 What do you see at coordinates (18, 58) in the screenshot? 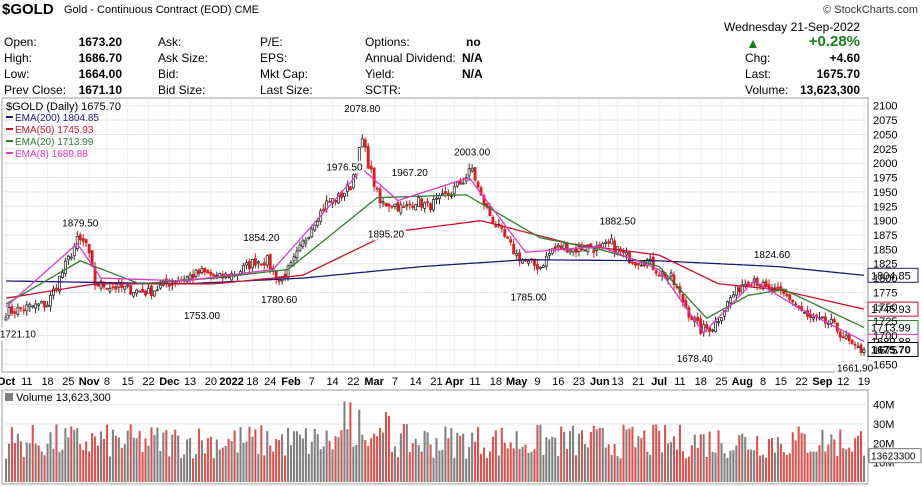
I see `high-label: High:` at bounding box center [18, 58].